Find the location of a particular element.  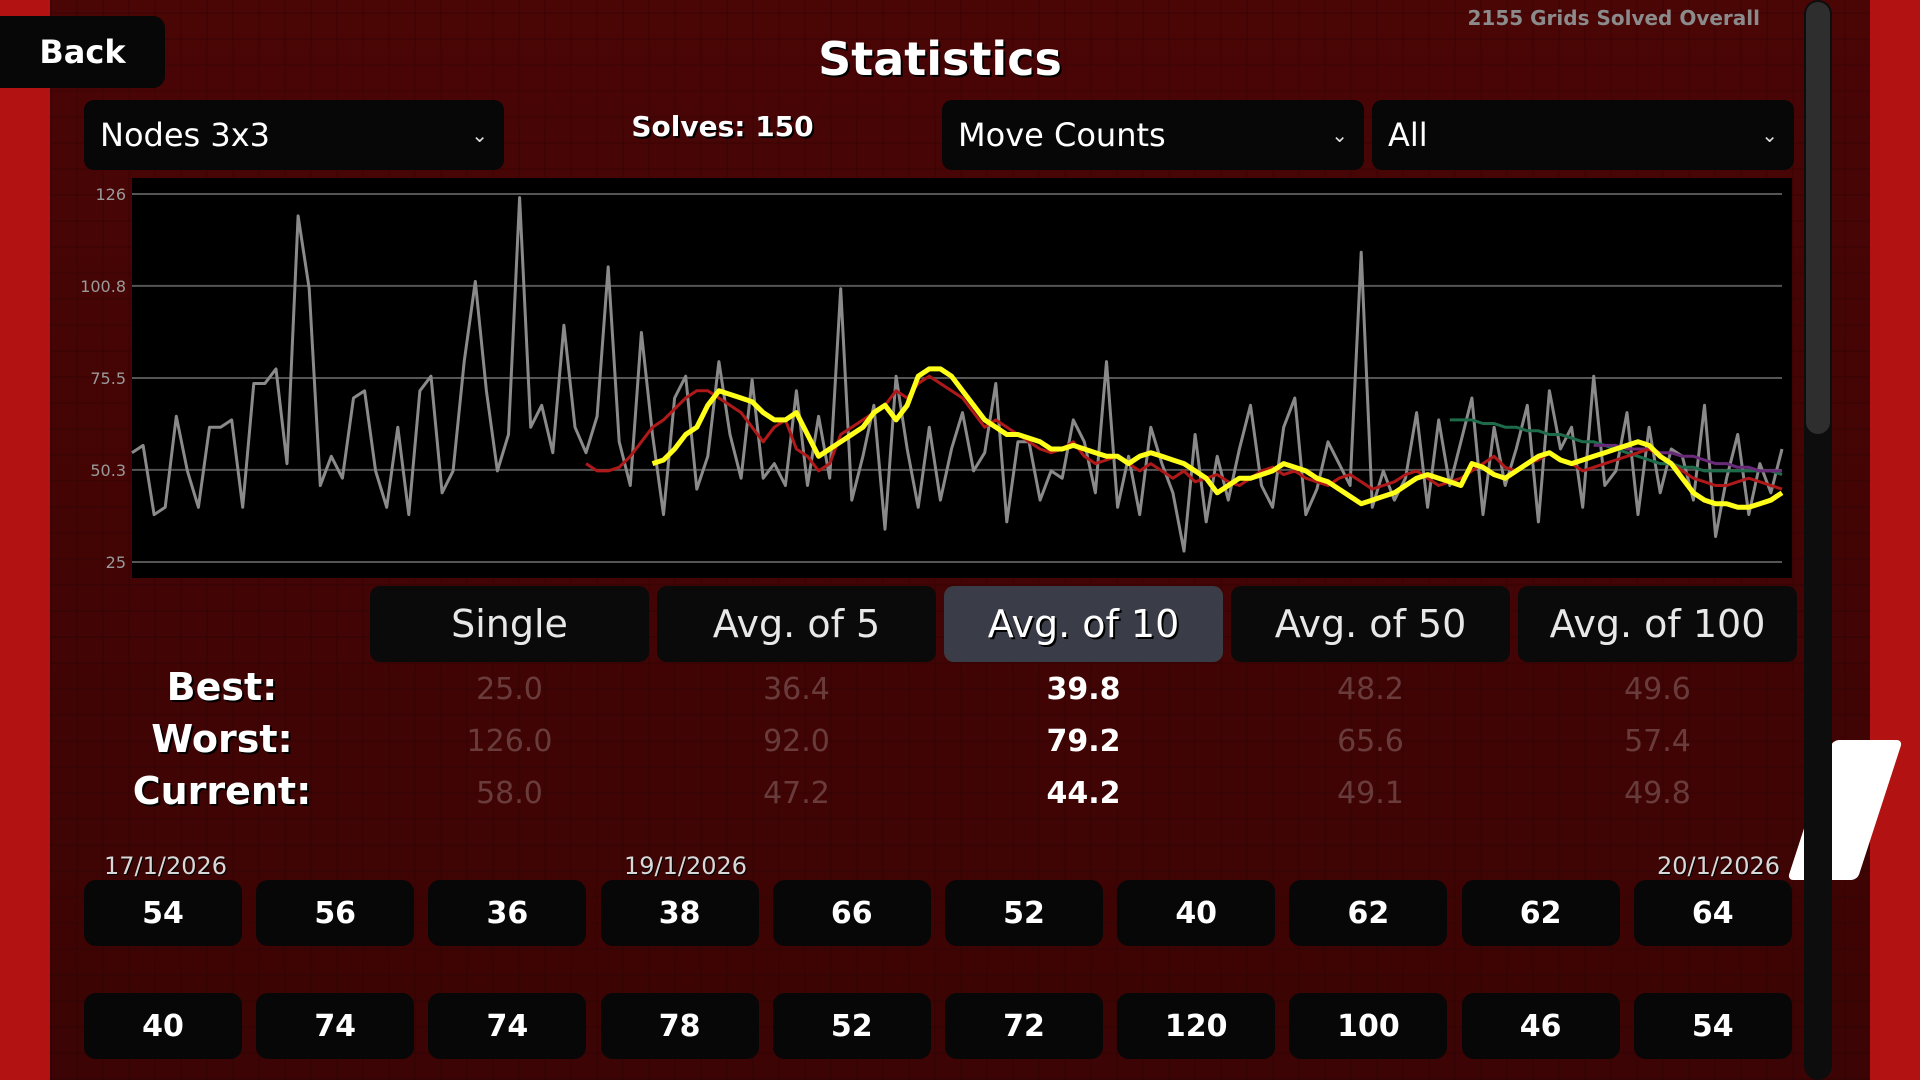

tab-single: Single is located at coordinates (509, 624).